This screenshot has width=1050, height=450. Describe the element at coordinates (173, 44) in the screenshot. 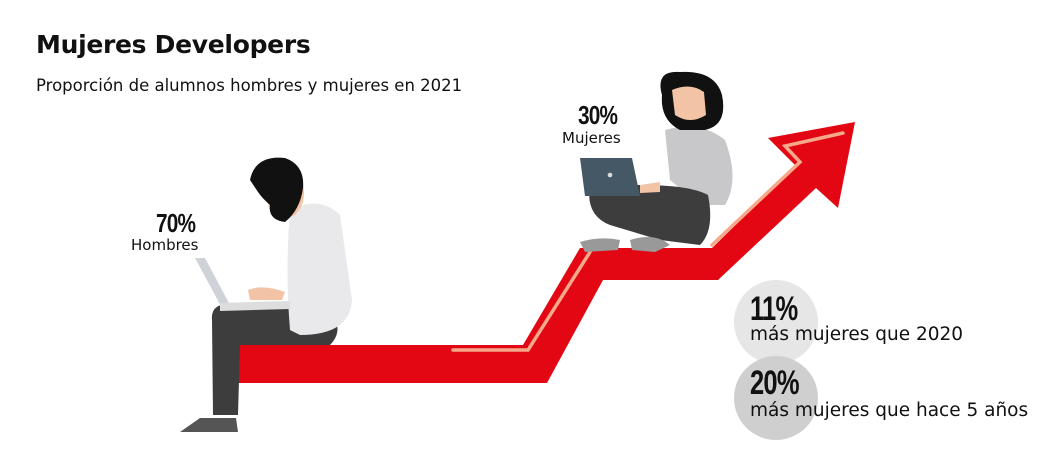

I see `page-title: Mujeres Developers` at that location.